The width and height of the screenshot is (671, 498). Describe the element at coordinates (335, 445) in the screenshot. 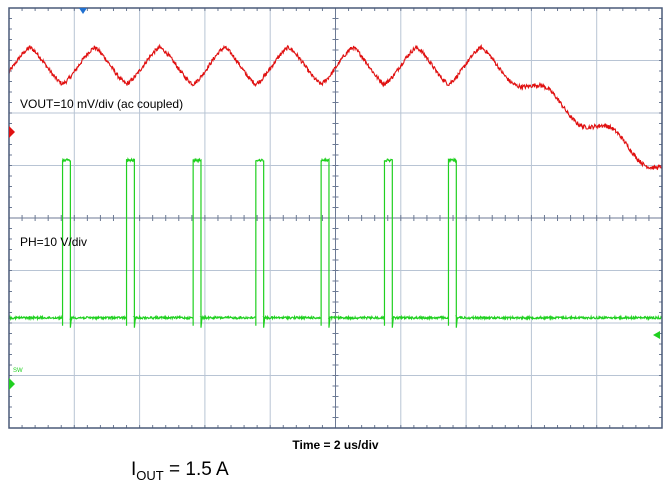

I see `x-axis-label: Time = 2 us/div` at that location.